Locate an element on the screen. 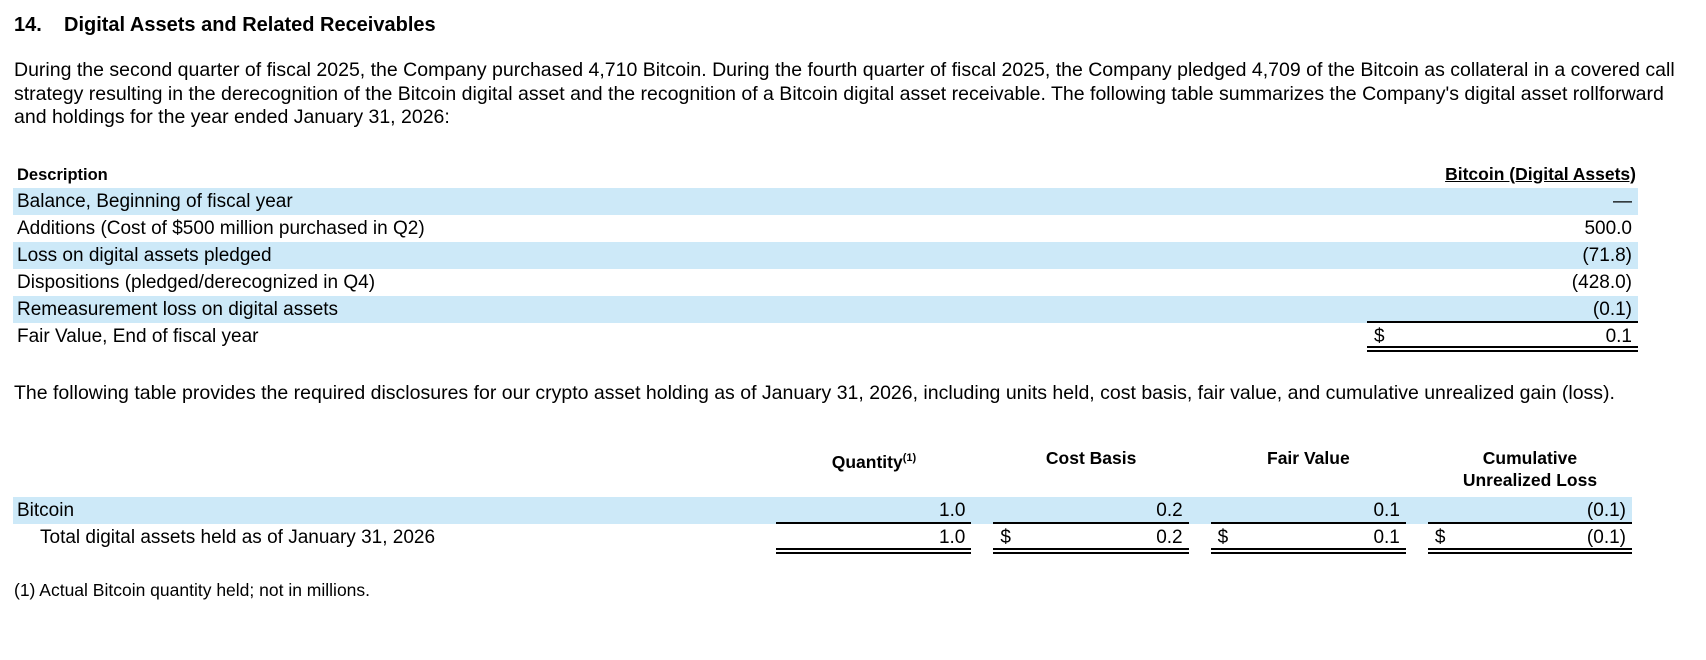  row-value: $ 0.1 is located at coordinates (1502, 337).